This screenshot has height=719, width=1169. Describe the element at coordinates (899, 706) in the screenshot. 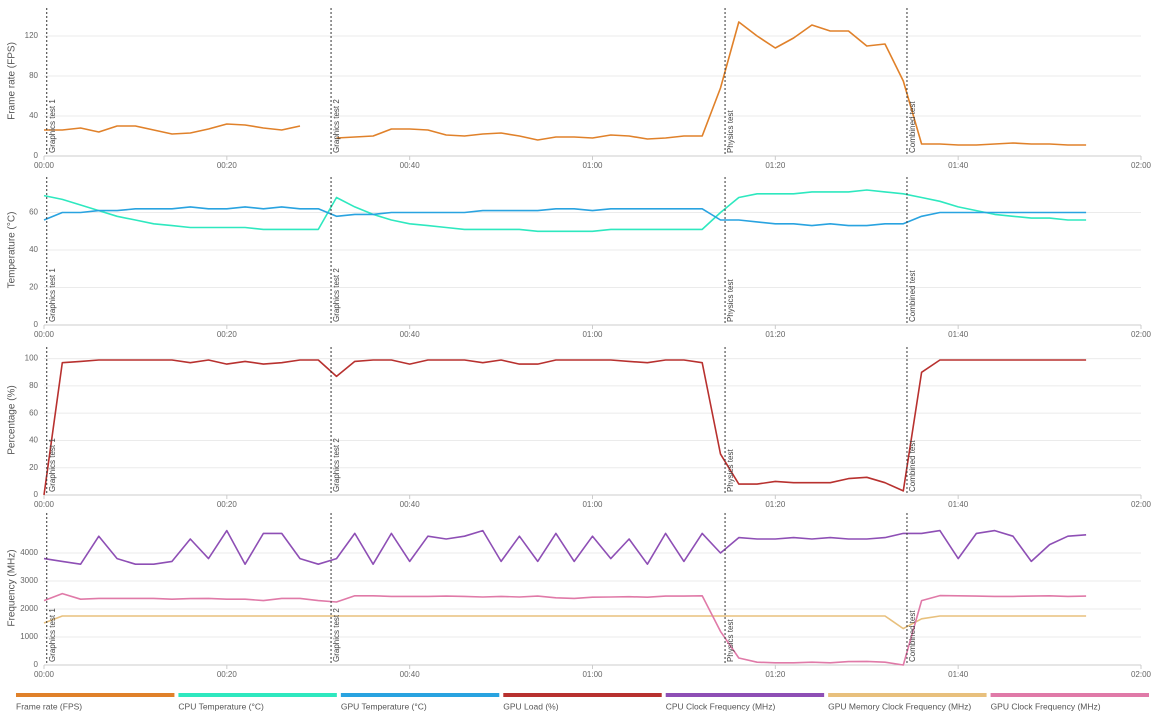

I see `legend-label: GPU Memory Clock Frequency (MHz)` at that location.